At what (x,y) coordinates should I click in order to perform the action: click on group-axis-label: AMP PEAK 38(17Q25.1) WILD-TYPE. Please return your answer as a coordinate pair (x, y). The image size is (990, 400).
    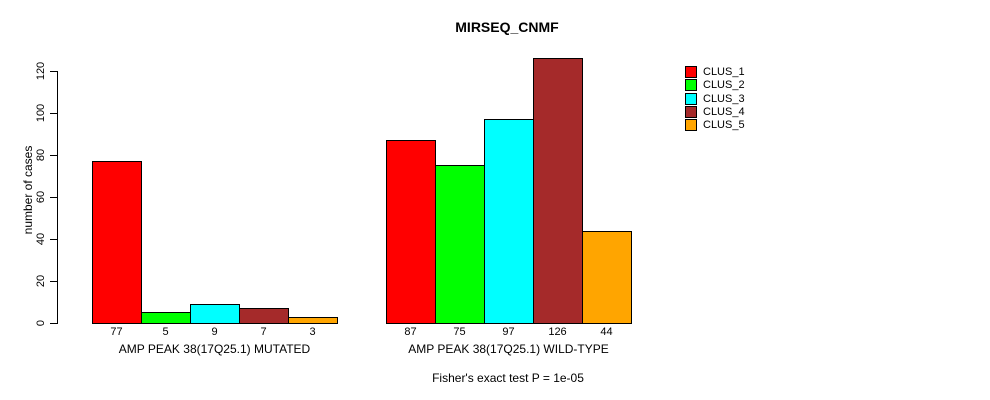
    Looking at the image, I should click on (508, 349).